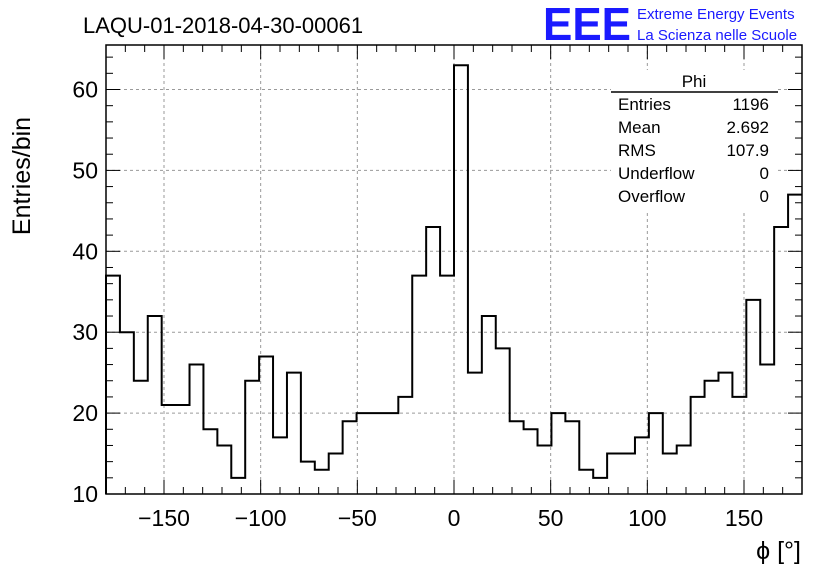  Describe the element at coordinates (85, 89) in the screenshot. I see `y-tick-label: 60` at that location.